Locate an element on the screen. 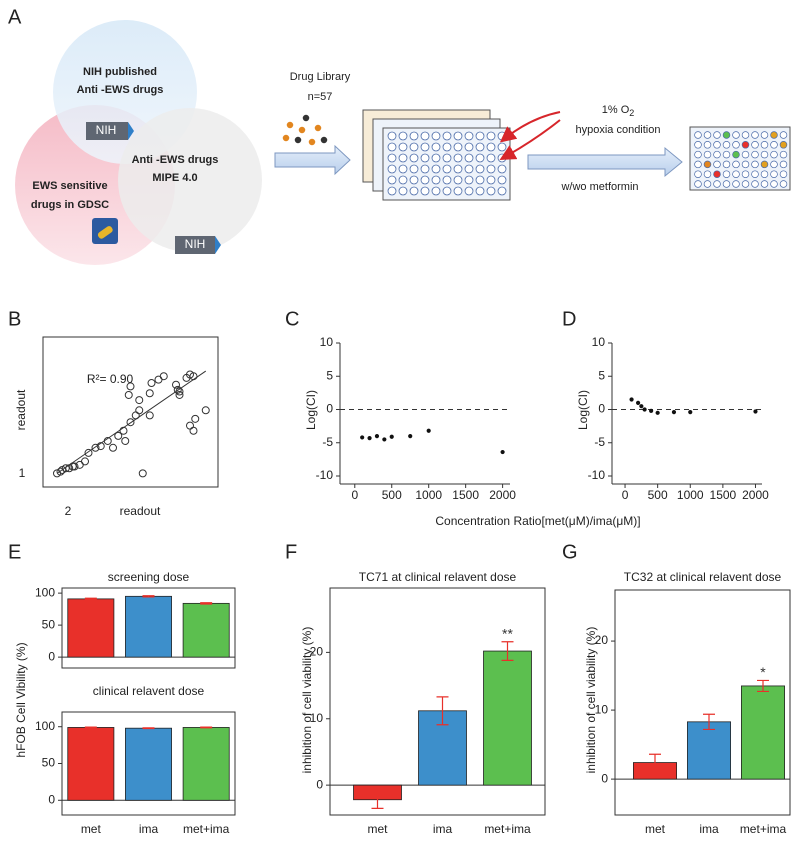  panel-label: D is located at coordinates (569, 319).